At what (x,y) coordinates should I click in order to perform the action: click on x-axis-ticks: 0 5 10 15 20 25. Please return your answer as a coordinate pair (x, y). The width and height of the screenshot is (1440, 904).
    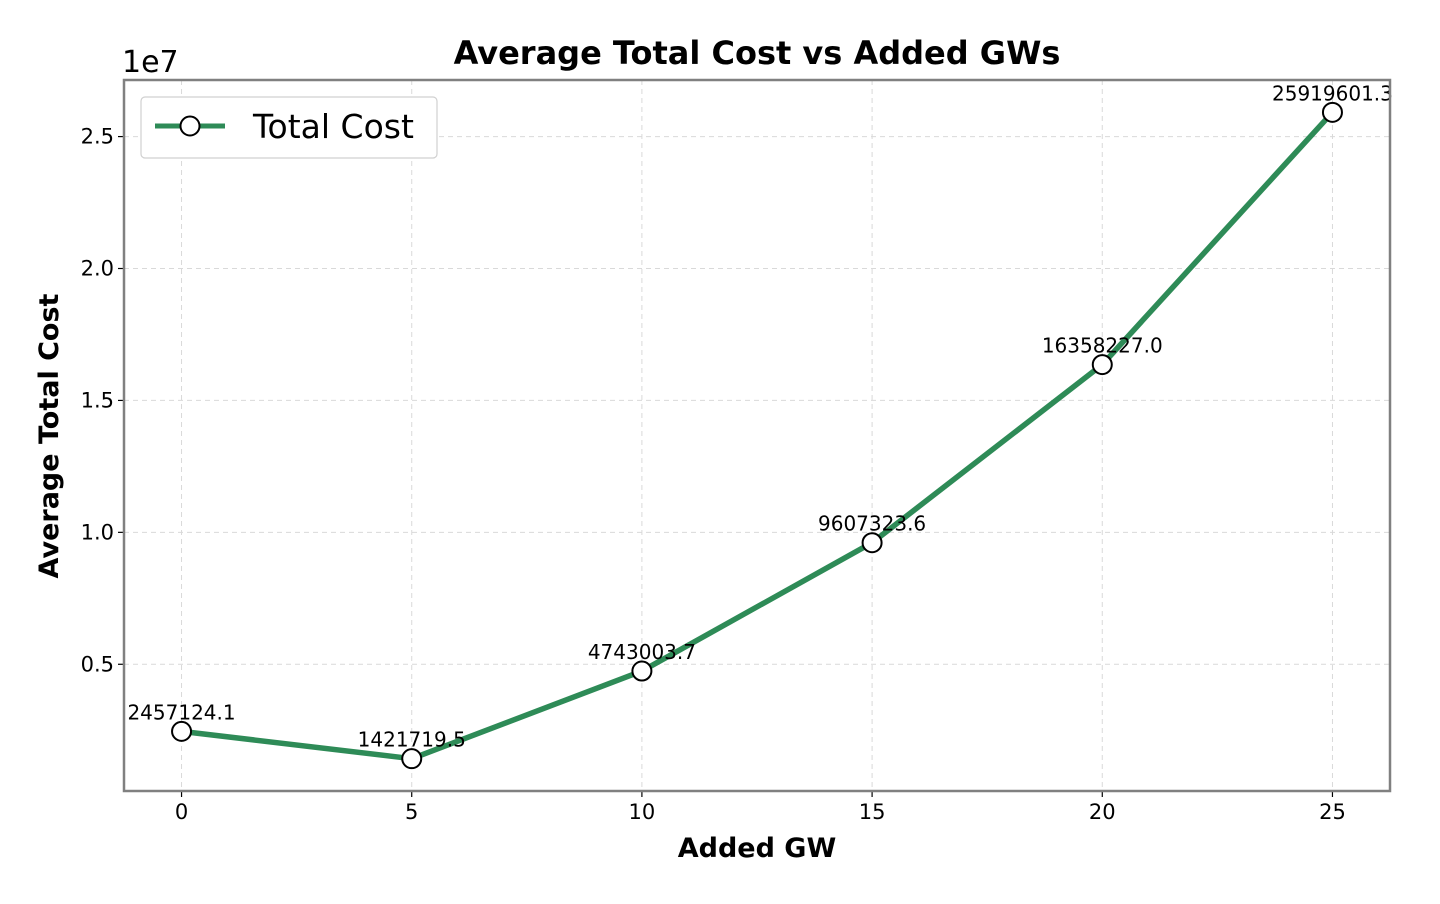
    Looking at the image, I should click on (760, 807).